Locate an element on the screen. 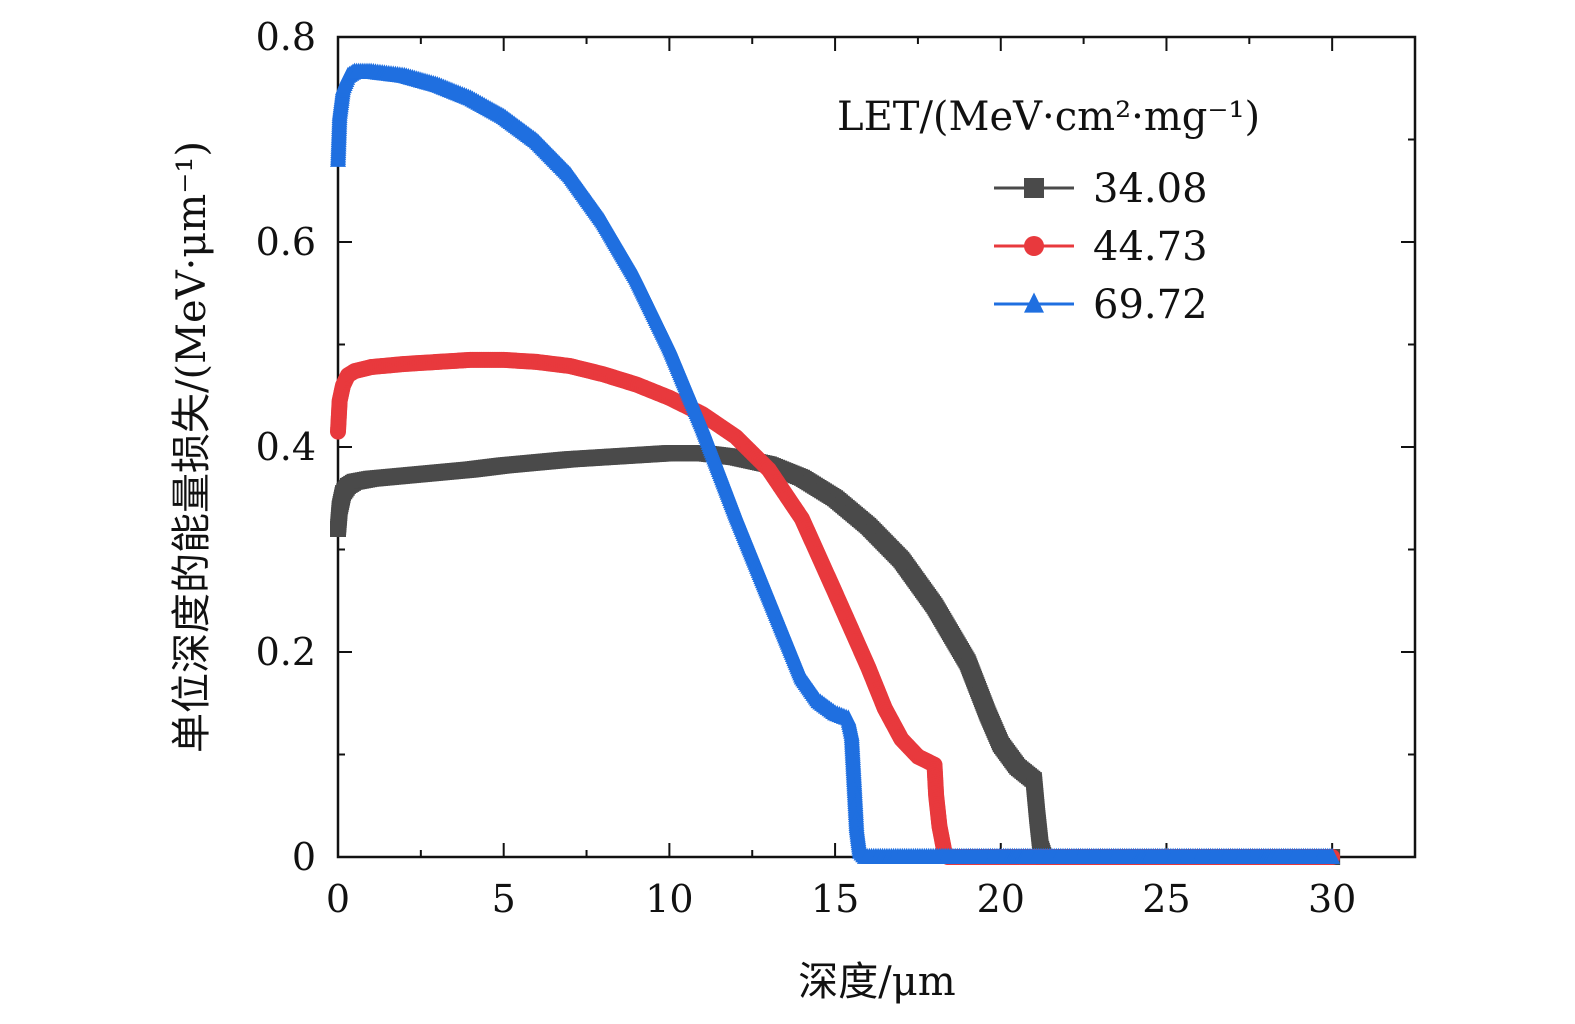  x-tick-label: 15 is located at coordinates (835, 899).